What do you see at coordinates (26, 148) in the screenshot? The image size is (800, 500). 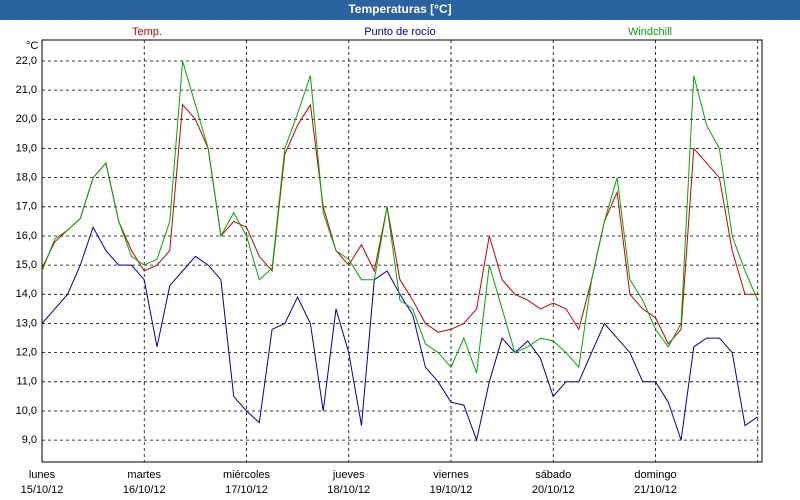 I see `y-tick-label: 19,0` at bounding box center [26, 148].